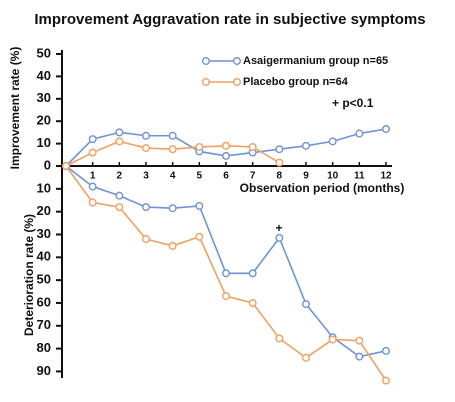 The height and width of the screenshot is (402, 455). What do you see at coordinates (278, 228) in the screenshot?
I see `annotation: +` at bounding box center [278, 228].